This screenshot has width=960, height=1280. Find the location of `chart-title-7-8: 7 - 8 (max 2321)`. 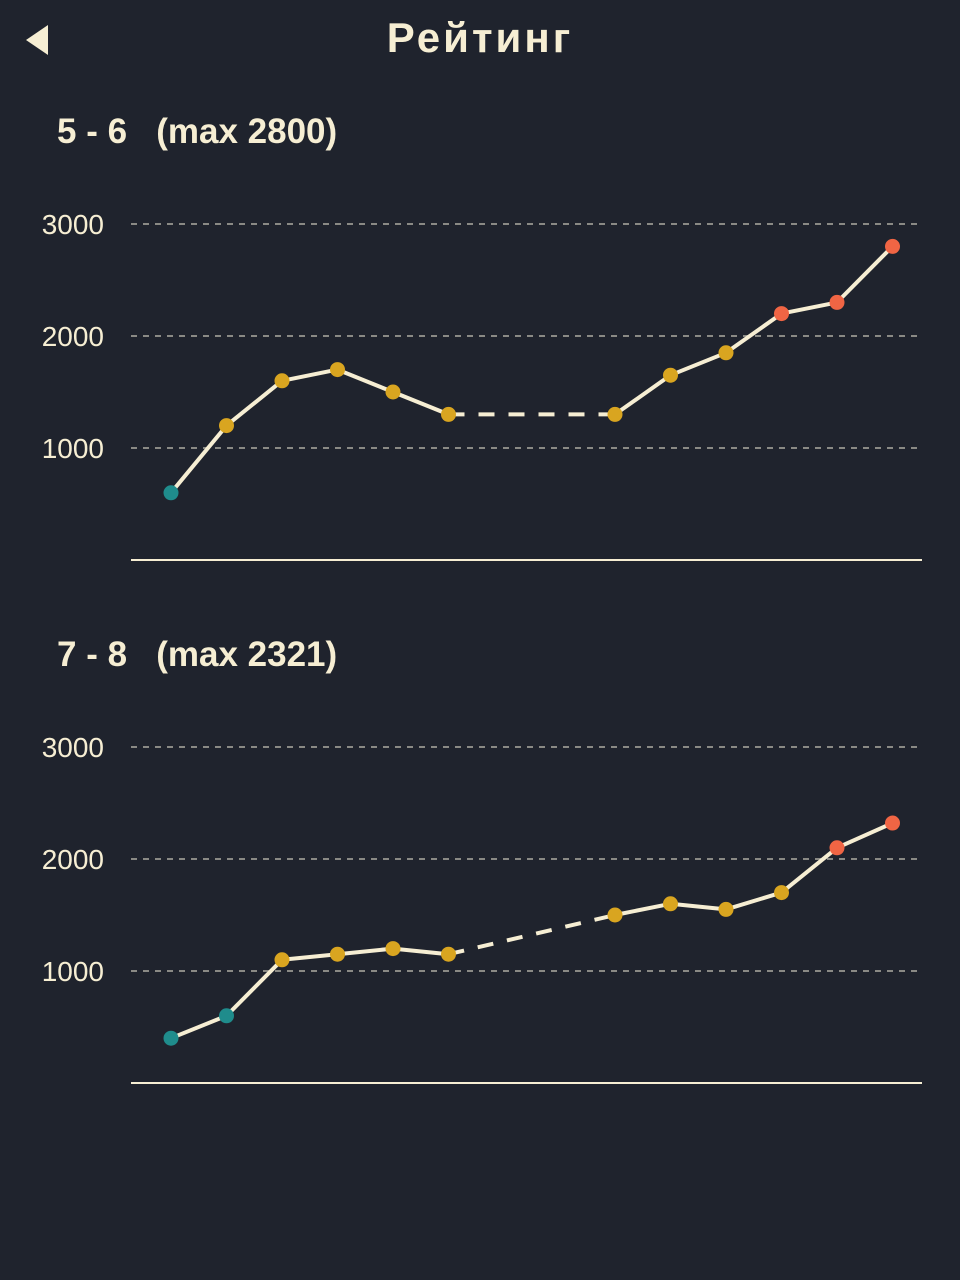

chart-title-7-8: 7 - 8 (max 2321) is located at coordinates (197, 654).